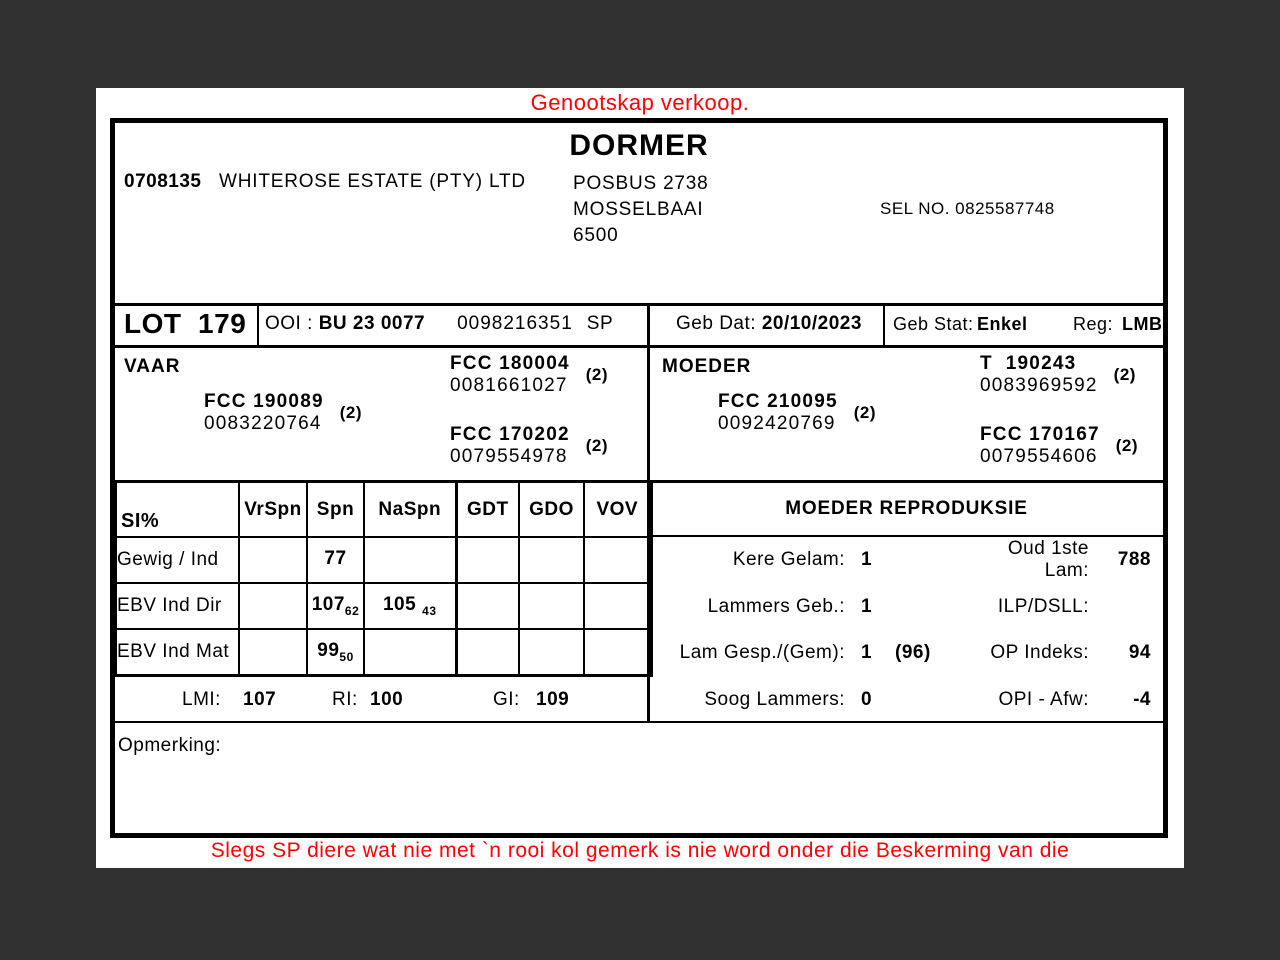  Describe the element at coordinates (811, 323) in the screenshot. I see `birth-date-value: 20/10/2023` at that location.